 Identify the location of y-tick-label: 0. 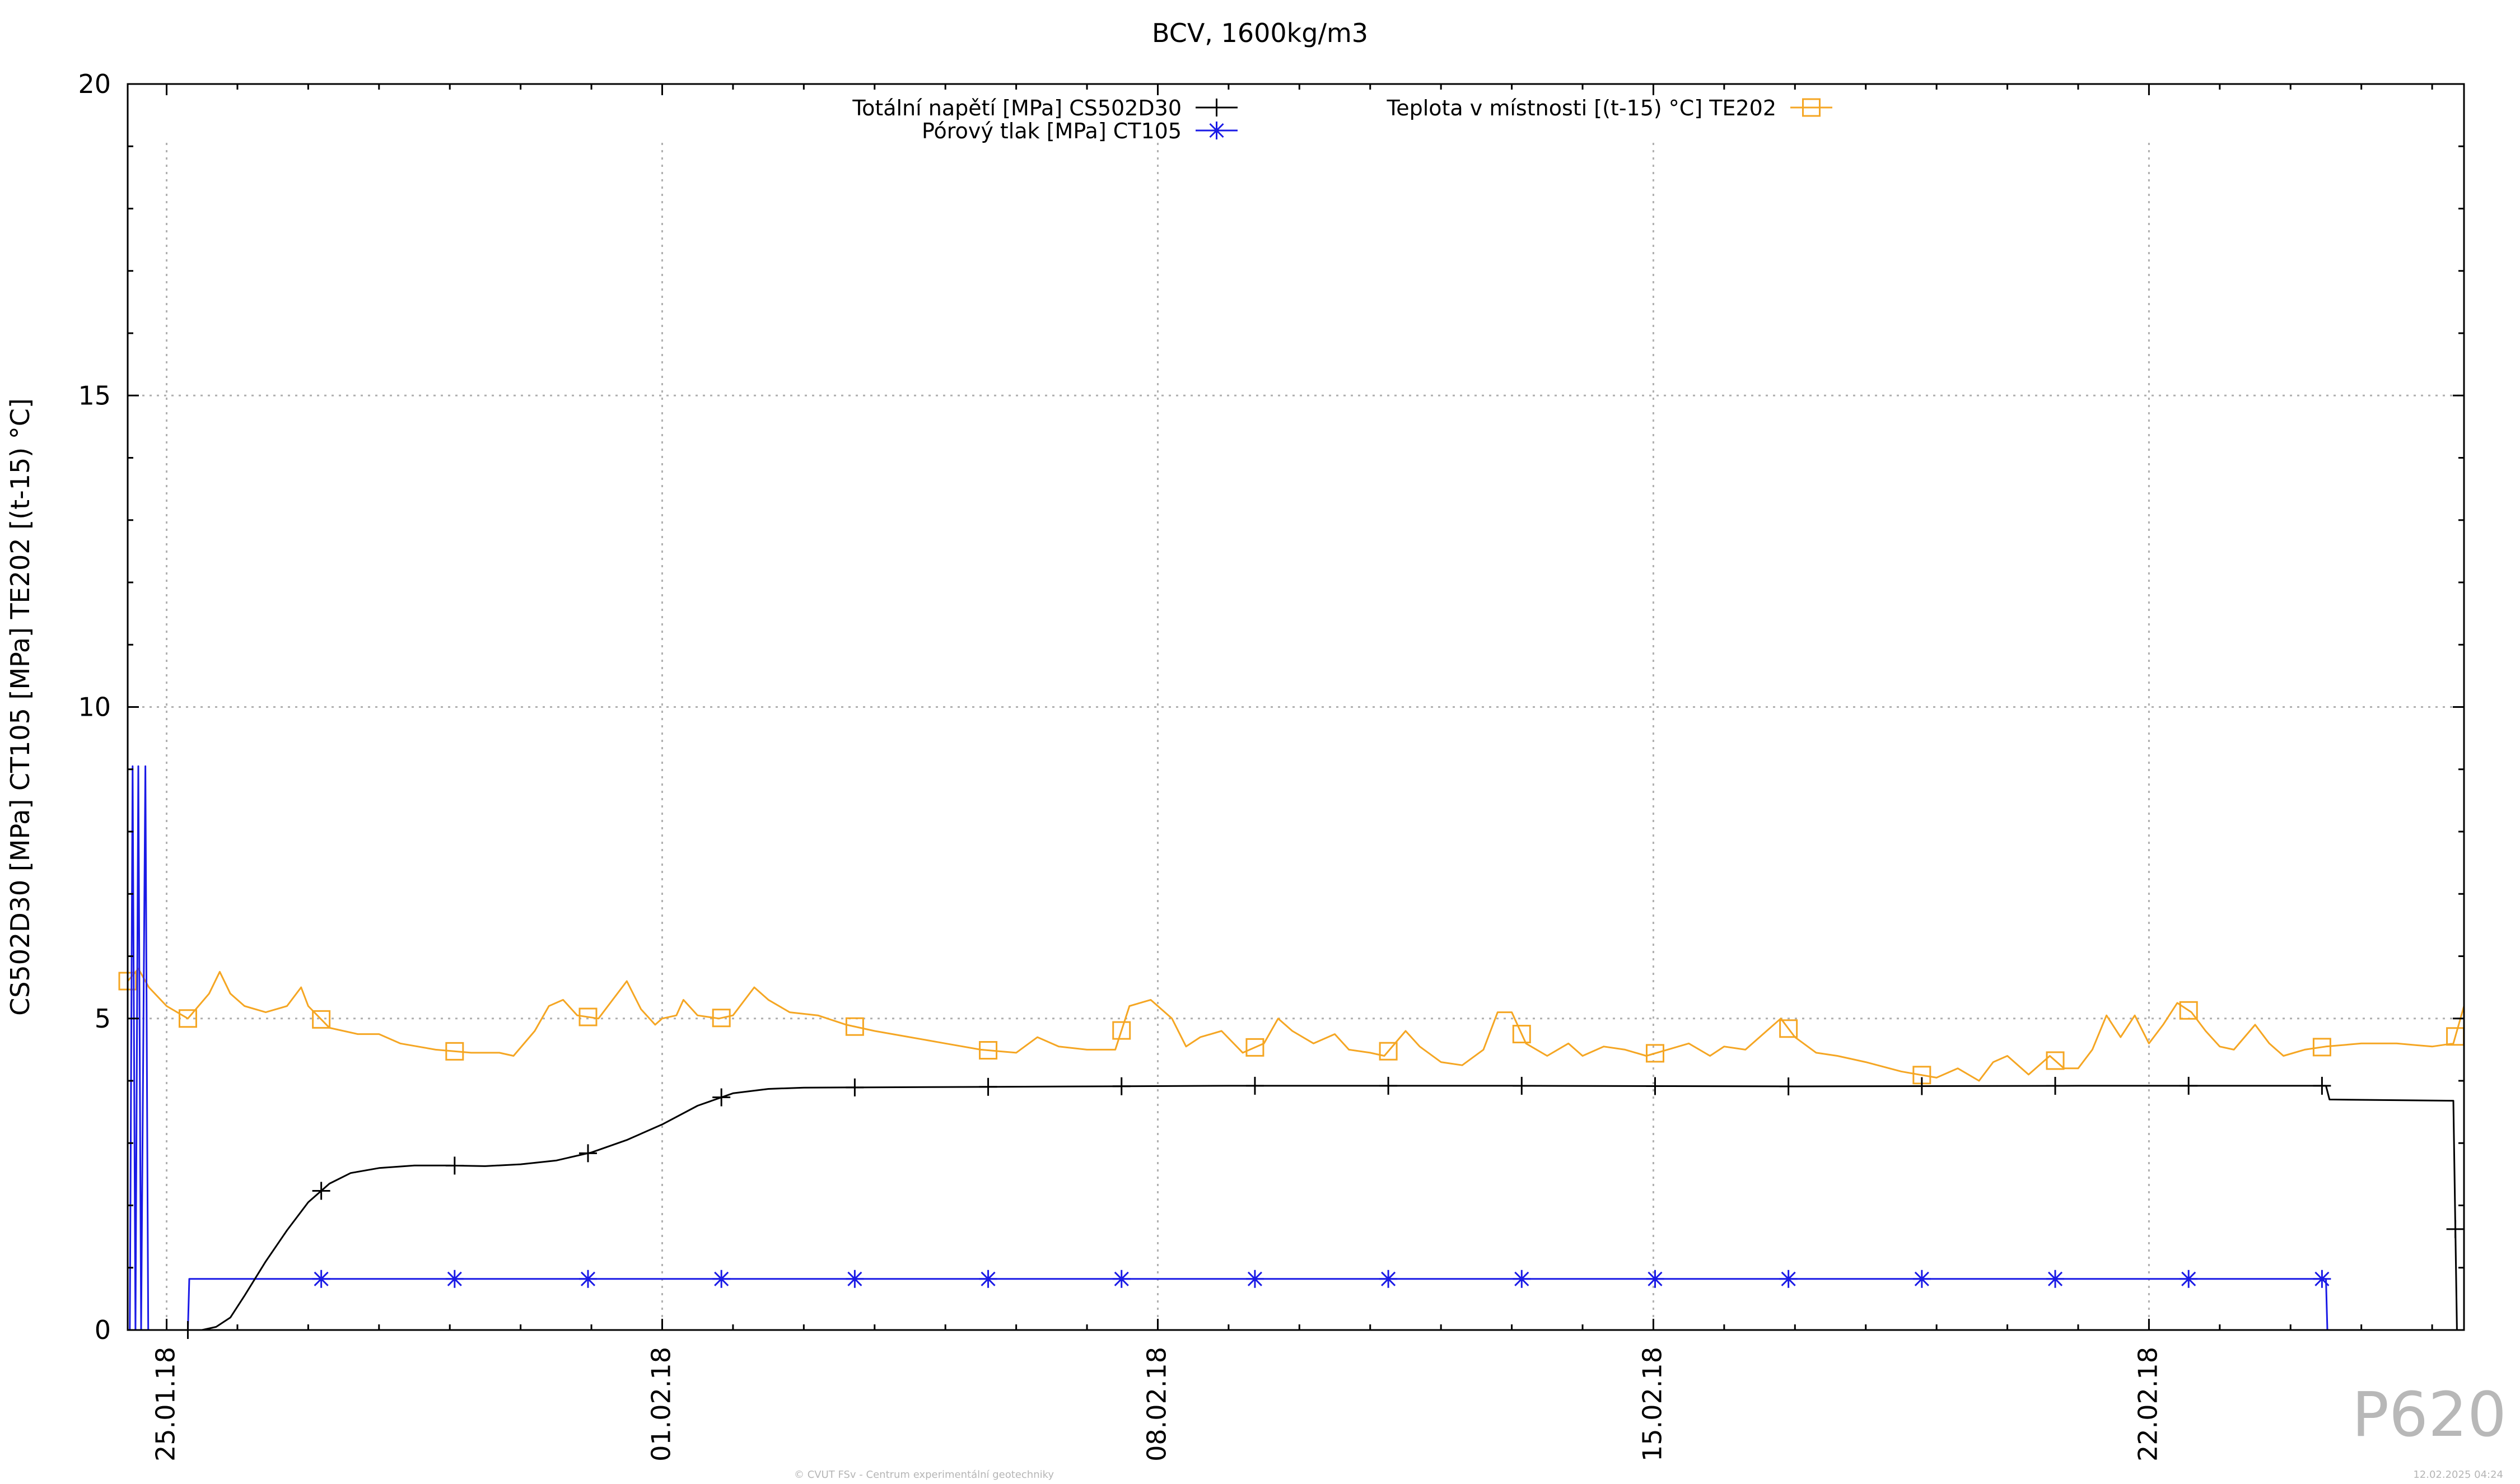
(103, 1330).